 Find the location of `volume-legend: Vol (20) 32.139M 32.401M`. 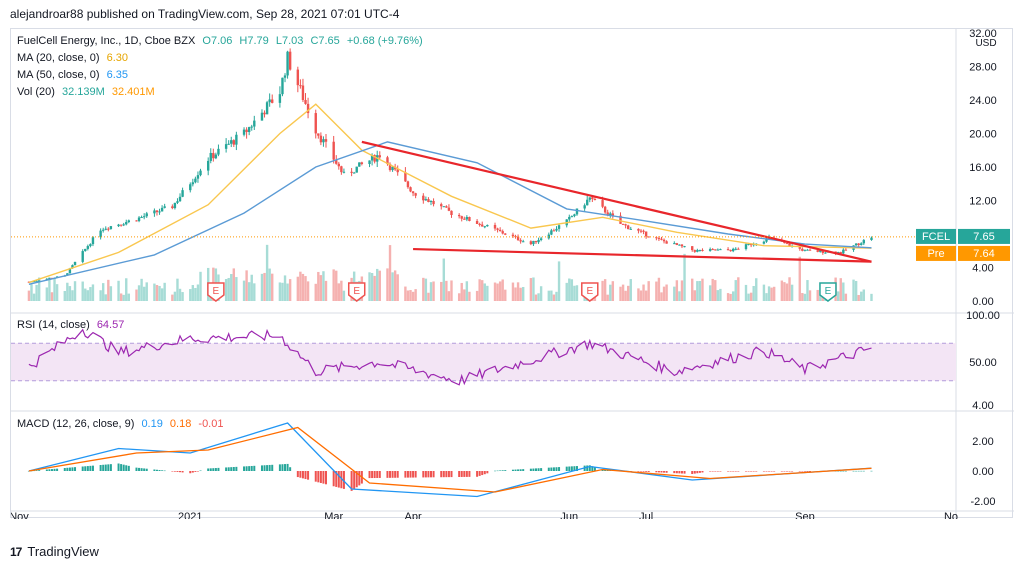

volume-legend: Vol (20) 32.139M 32.401M is located at coordinates (88, 92).